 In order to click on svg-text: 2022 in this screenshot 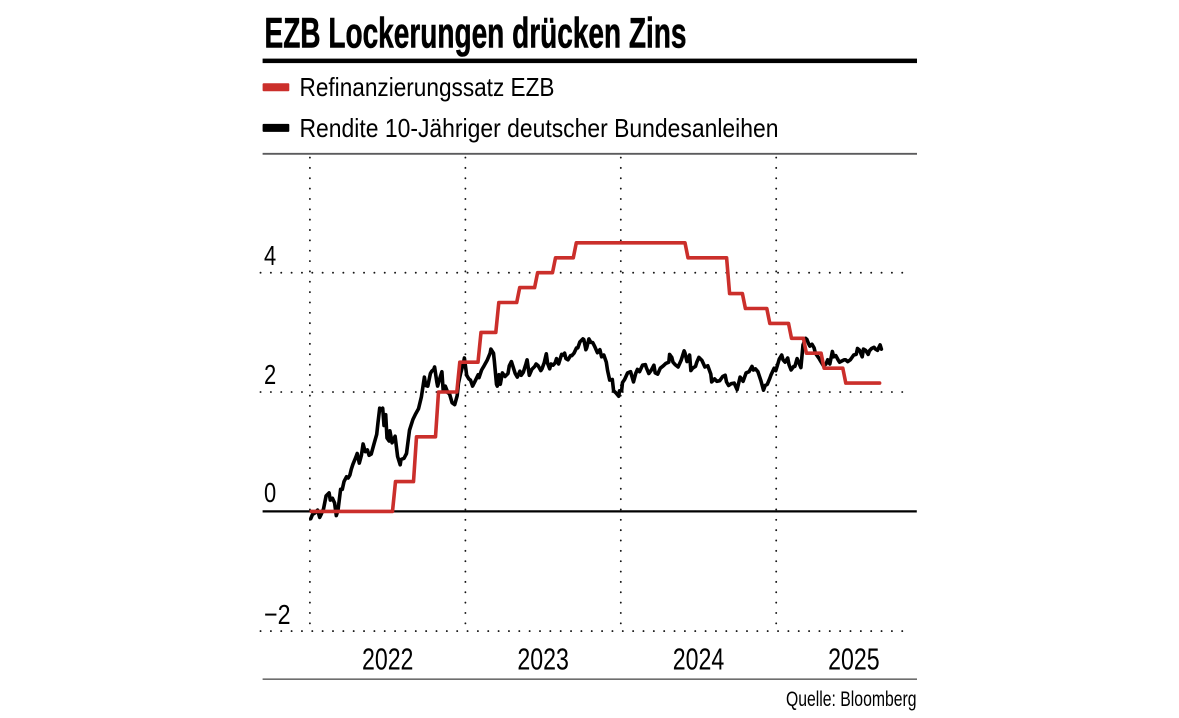, I will do `click(388, 658)`.